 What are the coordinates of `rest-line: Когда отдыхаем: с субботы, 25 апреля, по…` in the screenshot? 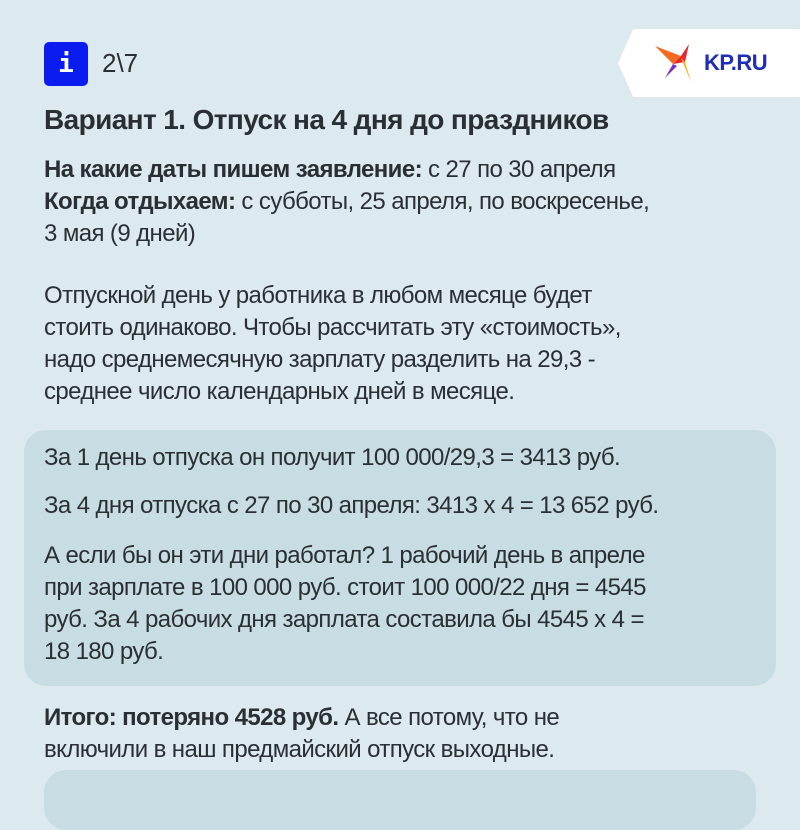 It's located at (347, 202).